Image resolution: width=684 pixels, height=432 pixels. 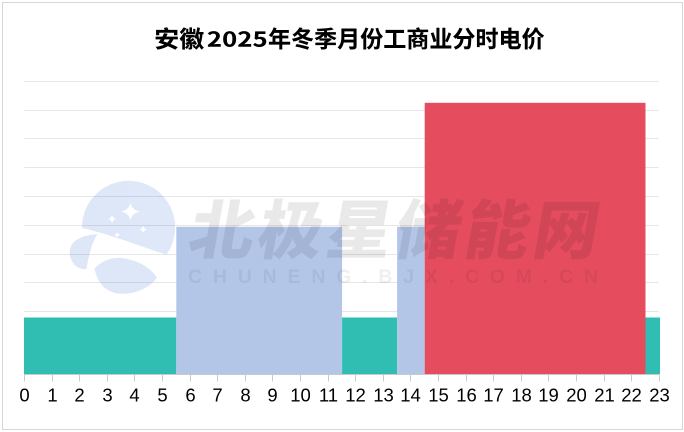 What do you see at coordinates (79, 395) in the screenshot?
I see `svg-text: 2` at bounding box center [79, 395].